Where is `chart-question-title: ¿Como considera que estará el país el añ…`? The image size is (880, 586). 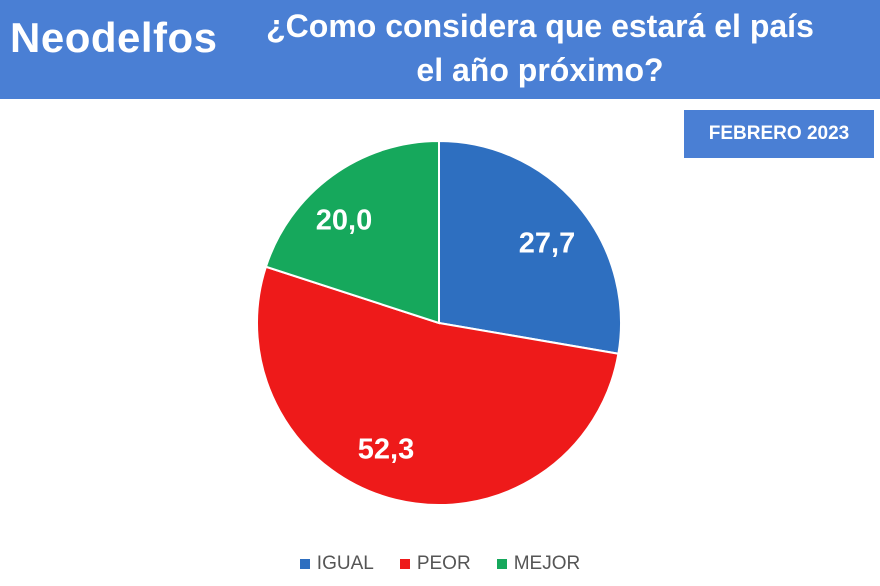 chart-question-title: ¿Como considera que estará el país el añ… is located at coordinates (540, 48).